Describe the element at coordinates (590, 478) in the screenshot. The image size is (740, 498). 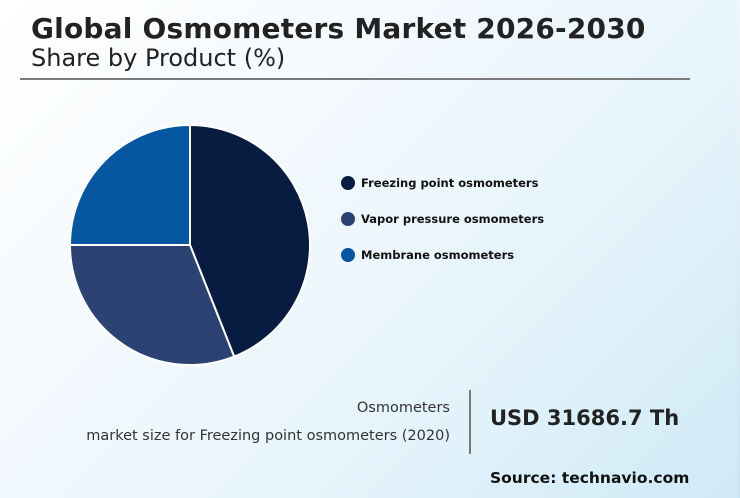
I see `source-credit: Source: technavio.com` at that location.